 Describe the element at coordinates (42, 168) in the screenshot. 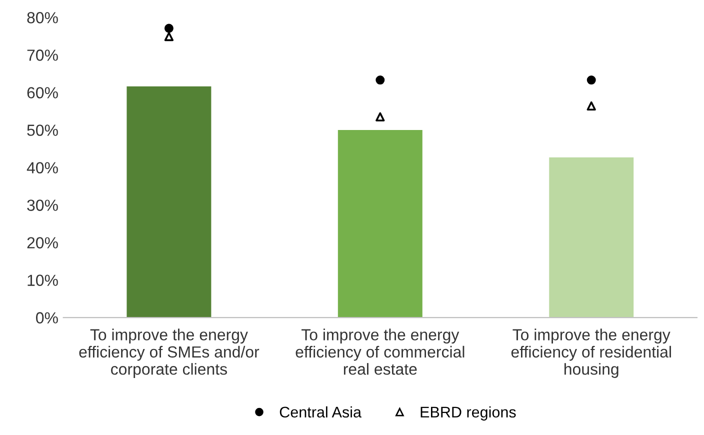

I see `y-tick-label: 40%` at that location.